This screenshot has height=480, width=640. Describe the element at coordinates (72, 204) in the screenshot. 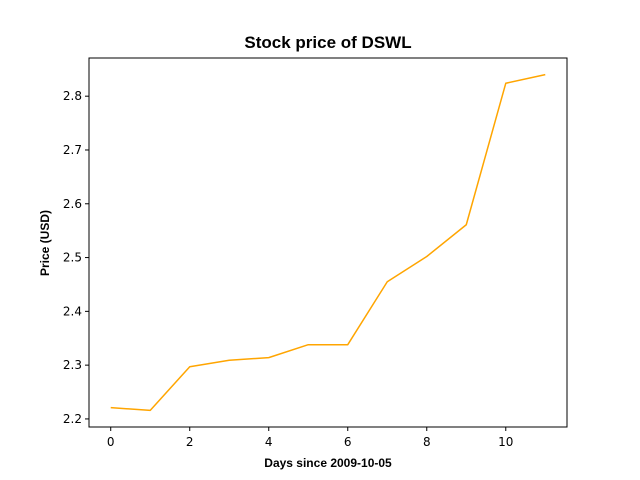

I see `y-tick-label: 2.6` at that location.